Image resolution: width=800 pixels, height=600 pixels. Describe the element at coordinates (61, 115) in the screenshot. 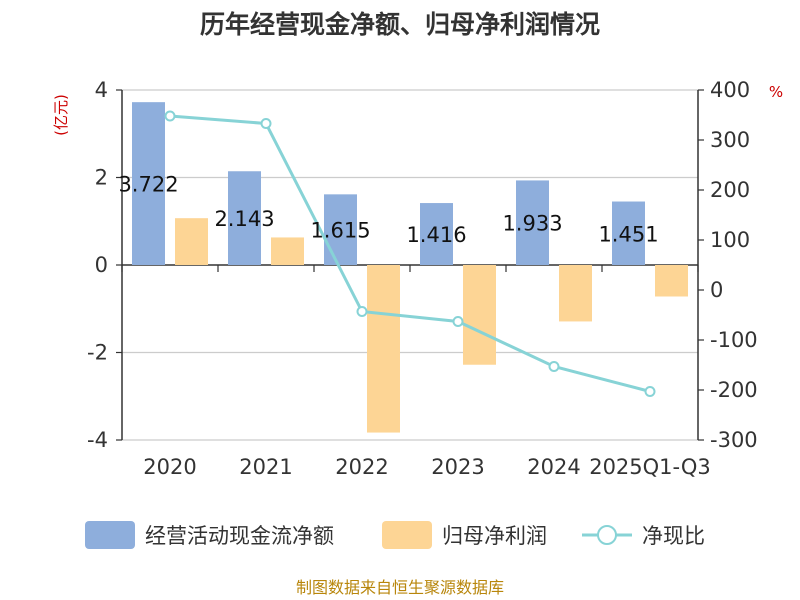

I see `left-axis-unit: (亿元)` at that location.